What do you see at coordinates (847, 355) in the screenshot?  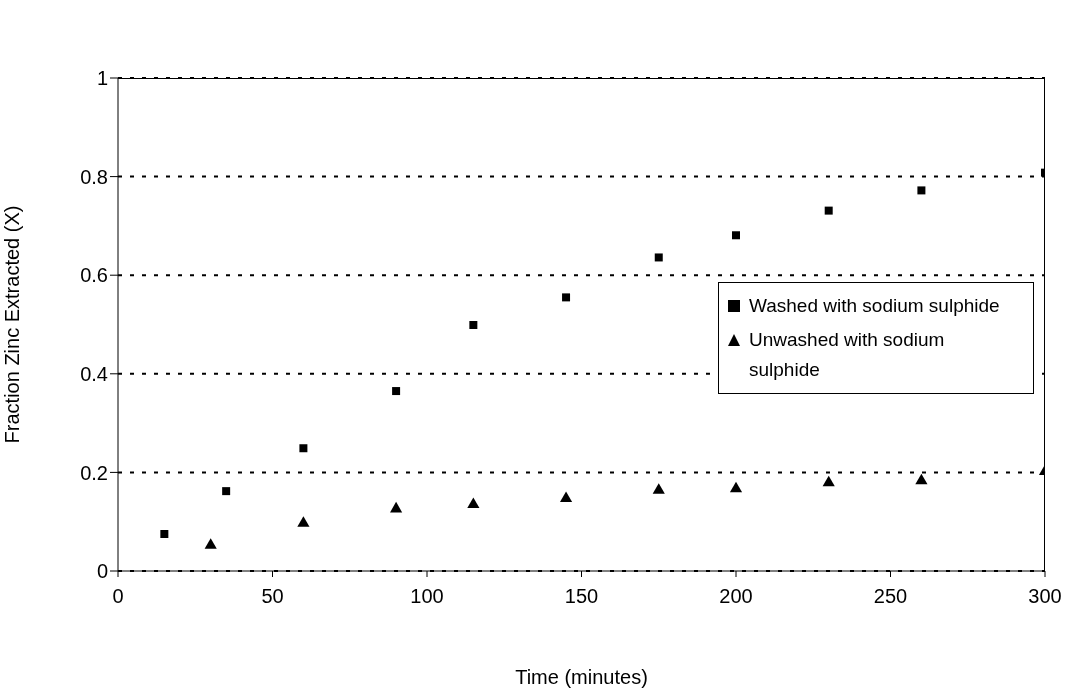 I see `legend-label: Unwashed with sodium sulphide` at bounding box center [847, 355].